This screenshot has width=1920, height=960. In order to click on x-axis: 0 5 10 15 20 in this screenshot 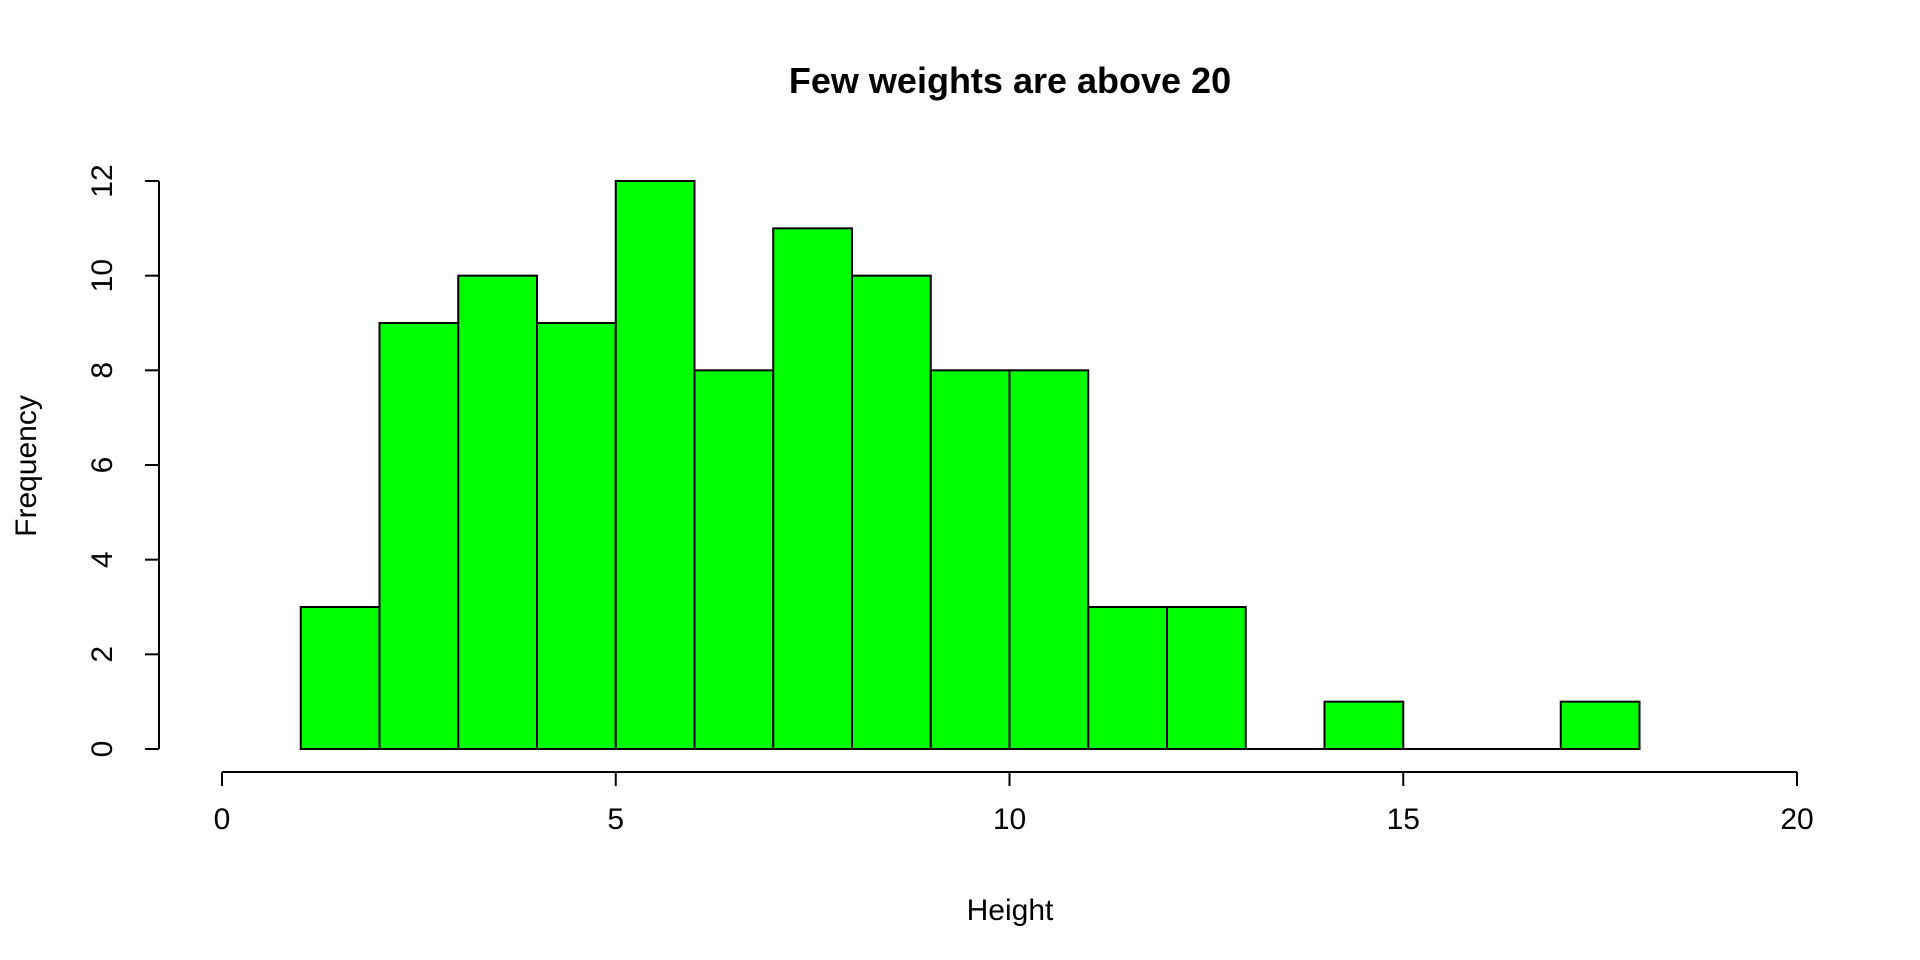, I will do `click(1014, 803)`.